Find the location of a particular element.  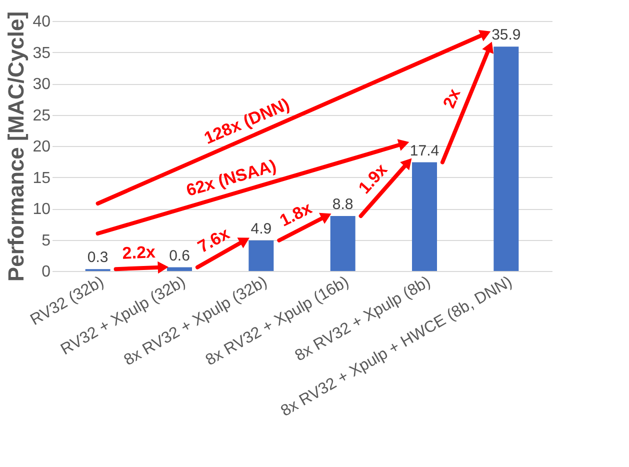

y-tick-label: 30 is located at coordinates (41, 84).